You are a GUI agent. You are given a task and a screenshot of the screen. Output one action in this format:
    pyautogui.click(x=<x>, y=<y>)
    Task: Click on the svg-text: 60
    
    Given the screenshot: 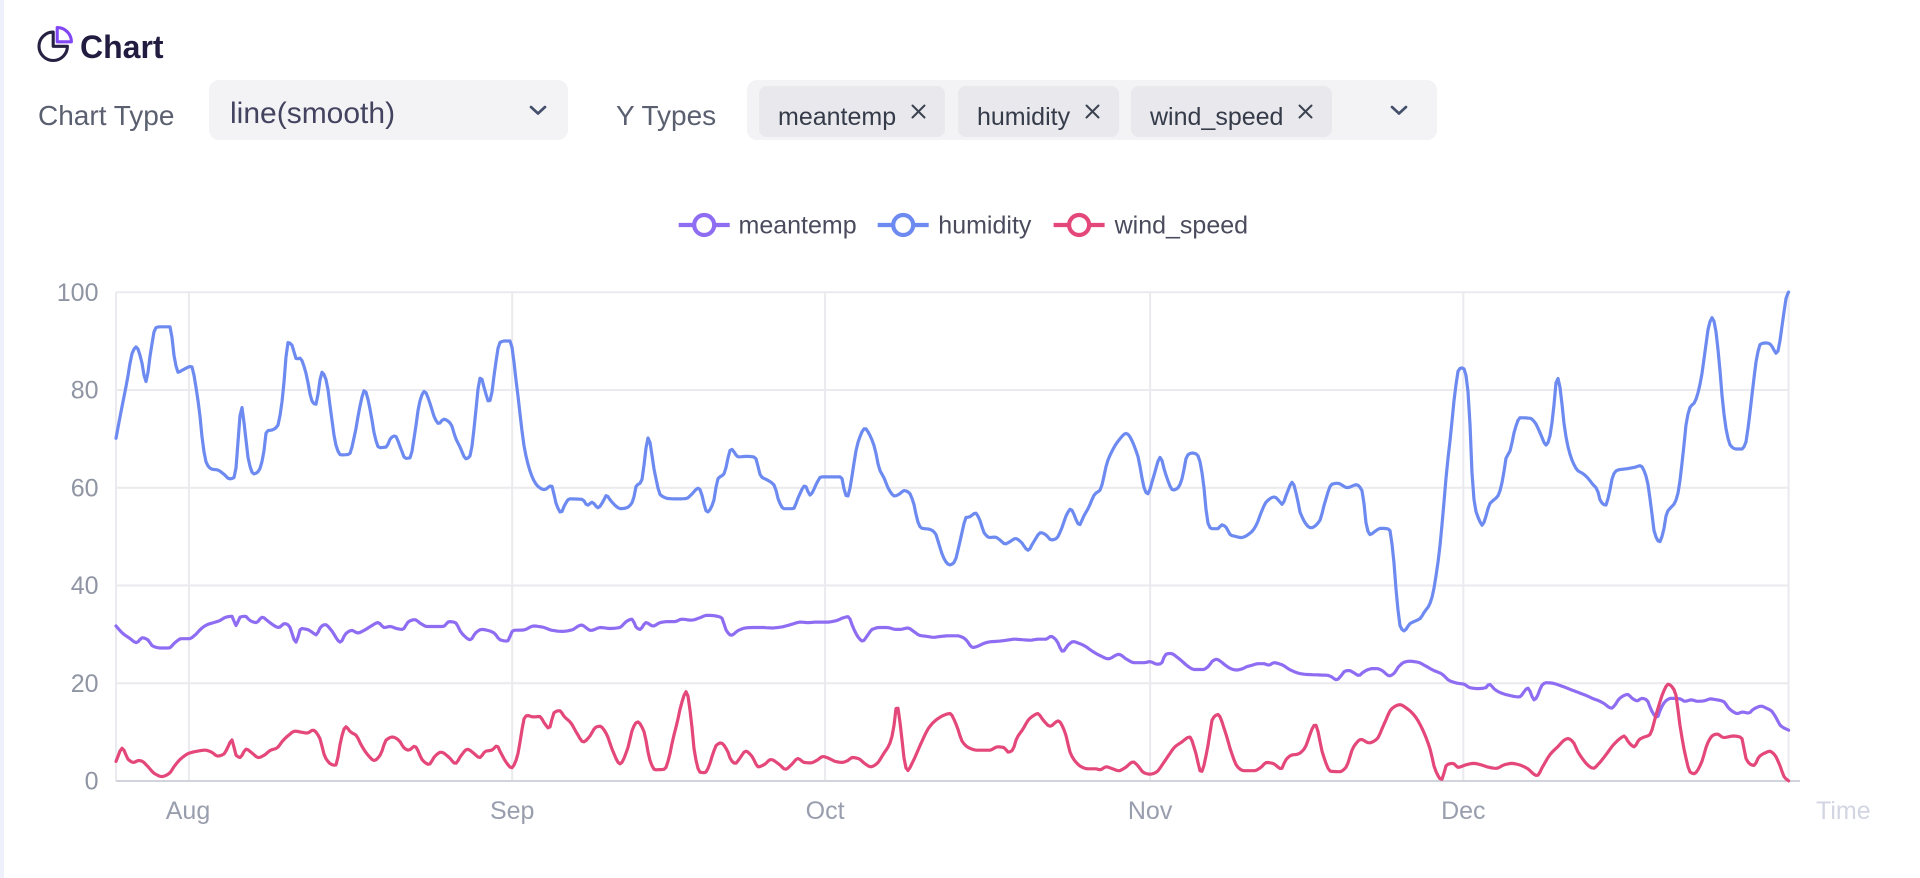 What is the action you would take?
    pyautogui.click(x=85, y=488)
    